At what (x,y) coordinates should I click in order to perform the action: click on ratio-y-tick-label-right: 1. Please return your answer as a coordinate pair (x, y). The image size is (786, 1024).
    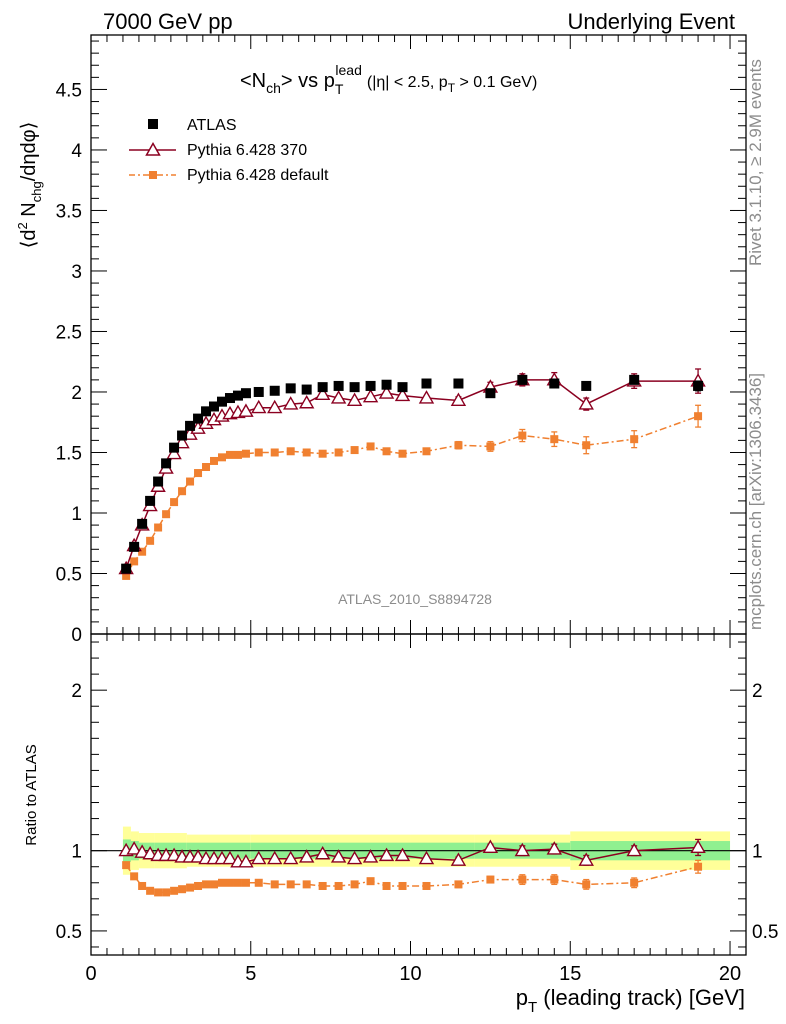
    Looking at the image, I should click on (757, 852).